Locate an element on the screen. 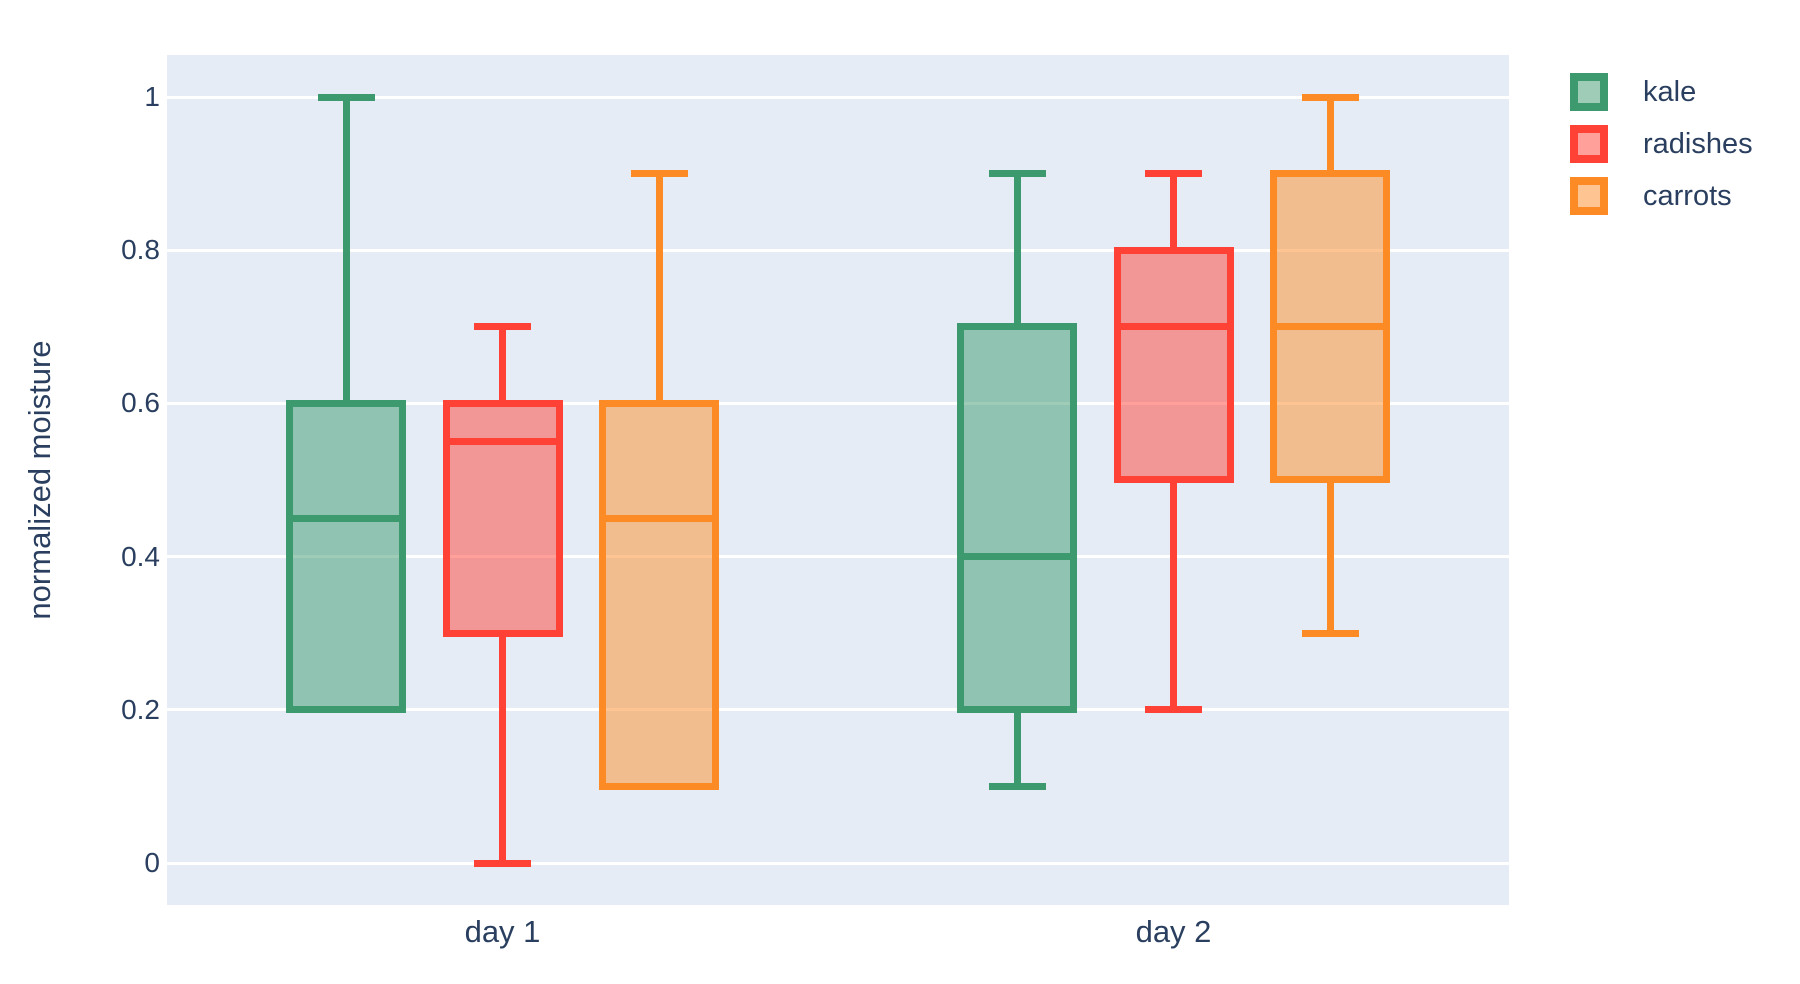 The width and height of the screenshot is (1800, 984). y-tick-label-0.2: 0.2 is located at coordinates (140, 709).